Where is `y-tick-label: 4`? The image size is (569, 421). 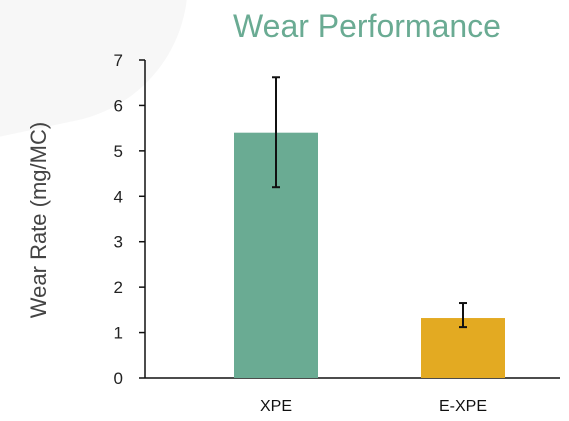 y-tick-label: 4 is located at coordinates (118, 196).